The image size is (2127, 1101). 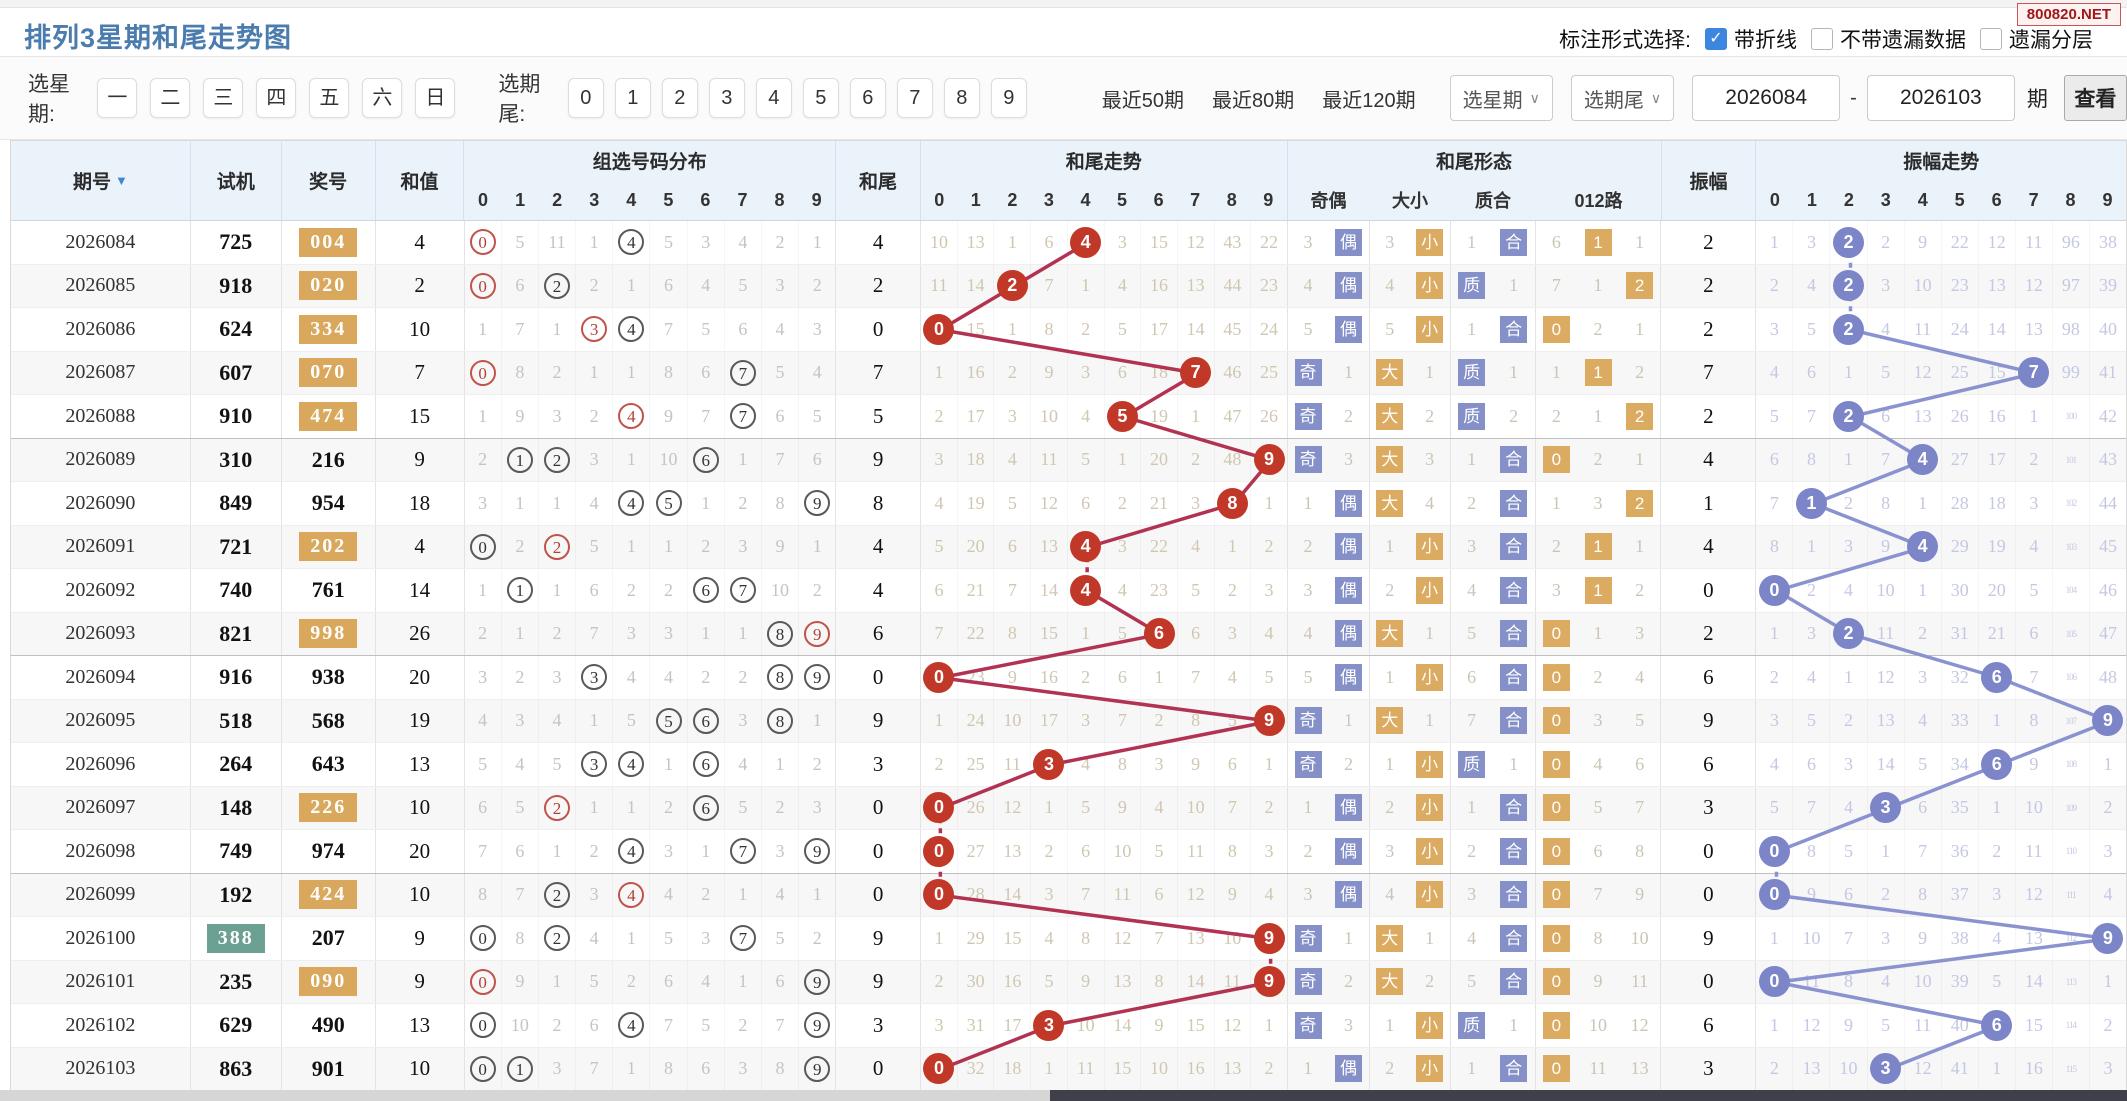 What do you see at coordinates (2036, 39) in the screenshot?
I see `checkbox-miss-layered: 遗漏分层` at bounding box center [2036, 39].